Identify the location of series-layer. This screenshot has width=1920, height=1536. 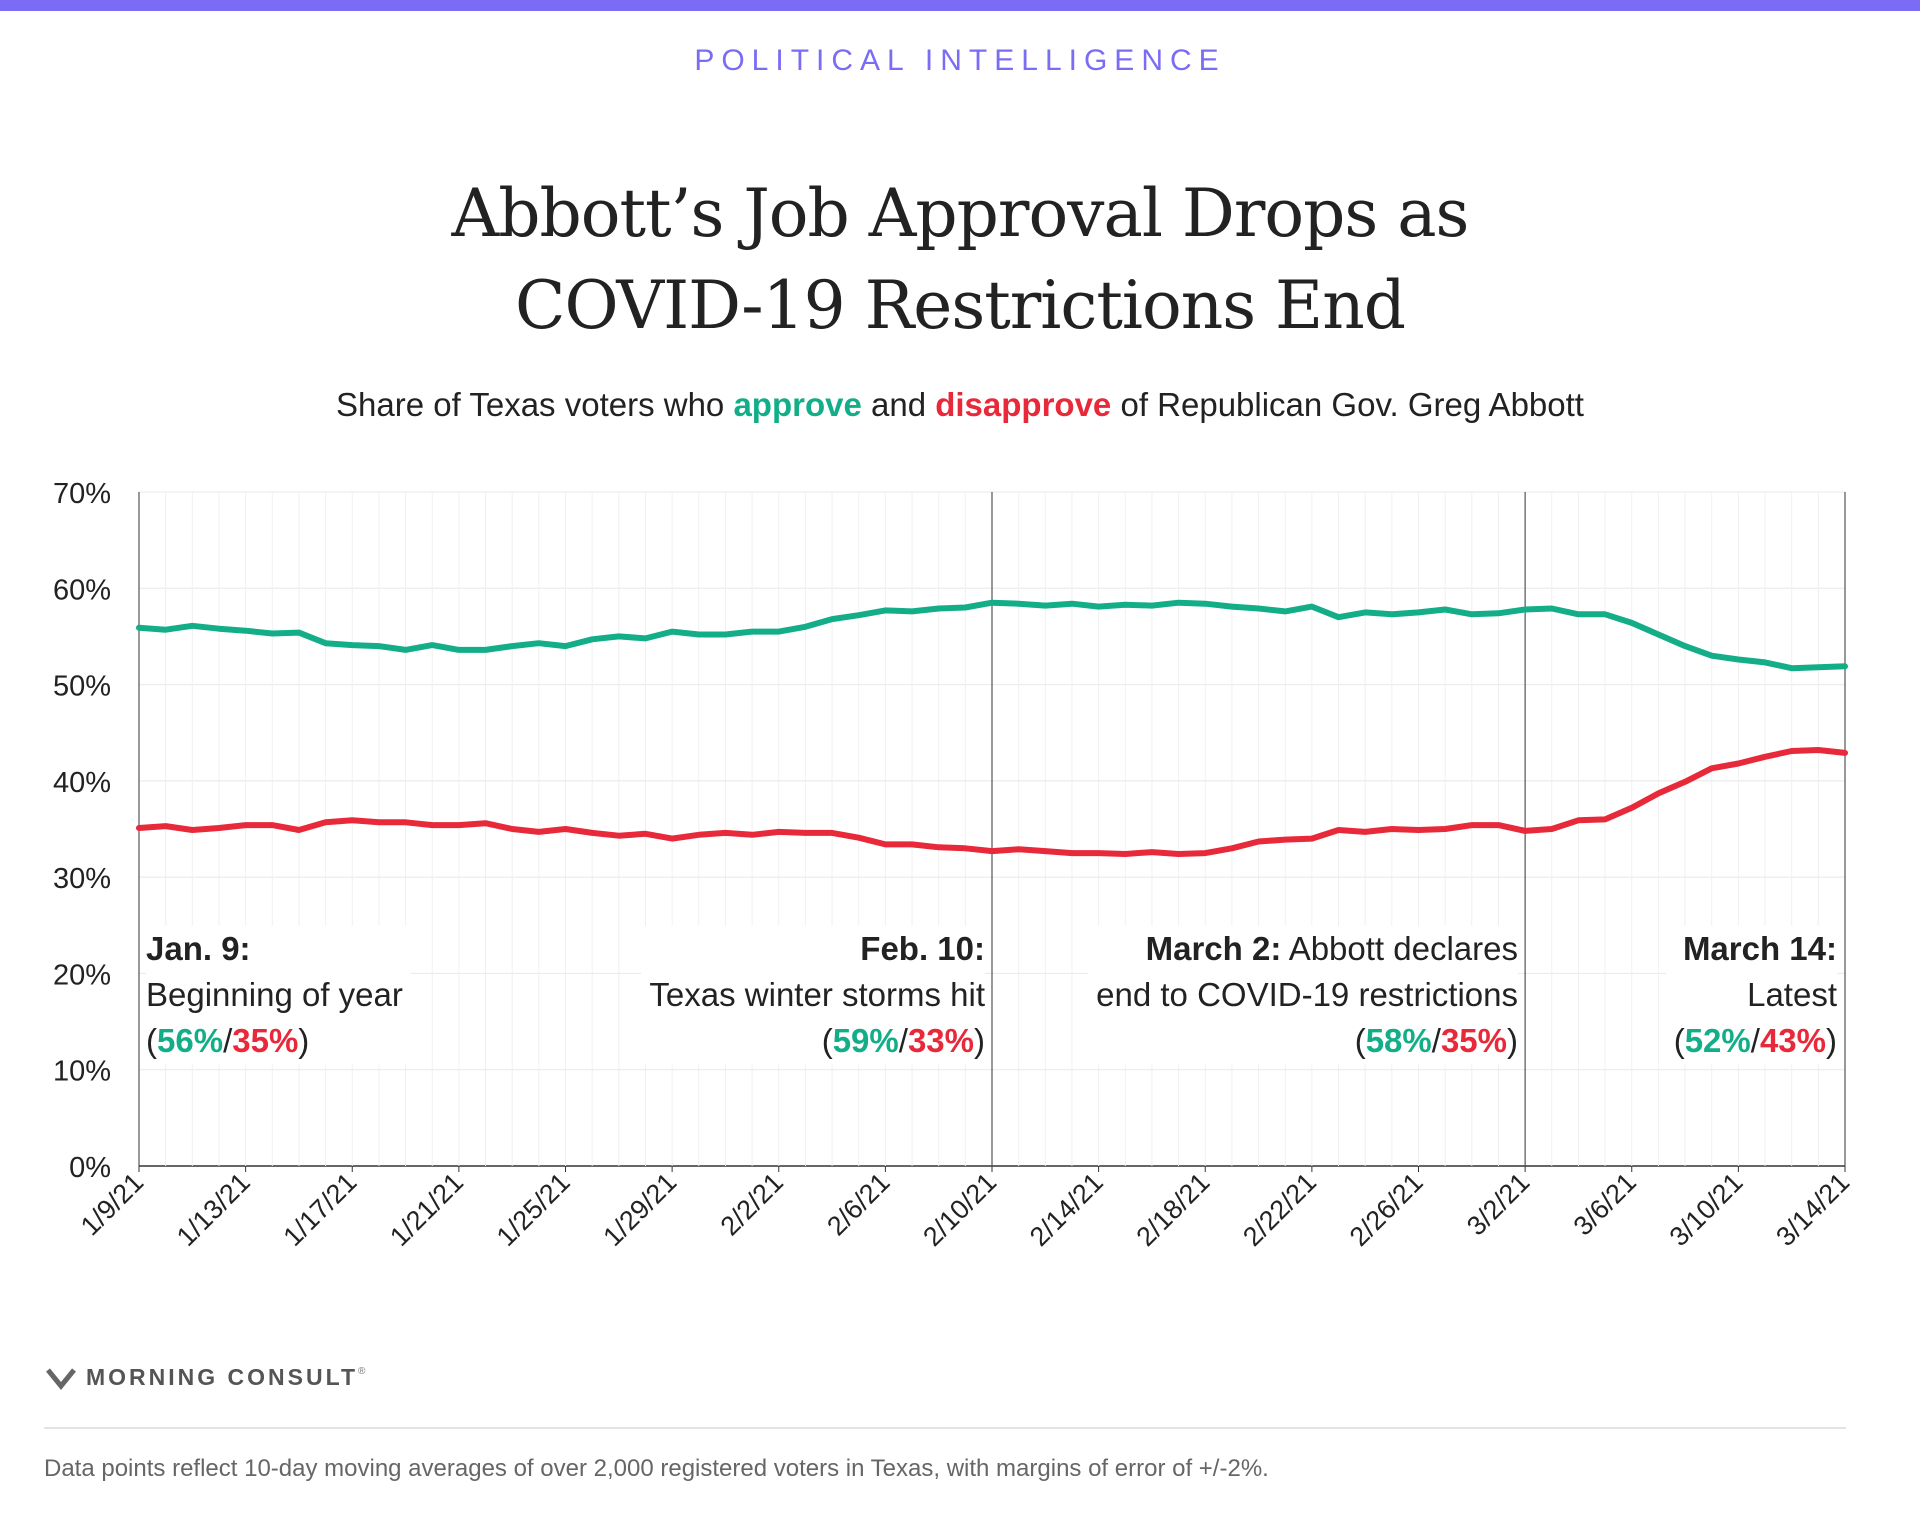
(992, 728).